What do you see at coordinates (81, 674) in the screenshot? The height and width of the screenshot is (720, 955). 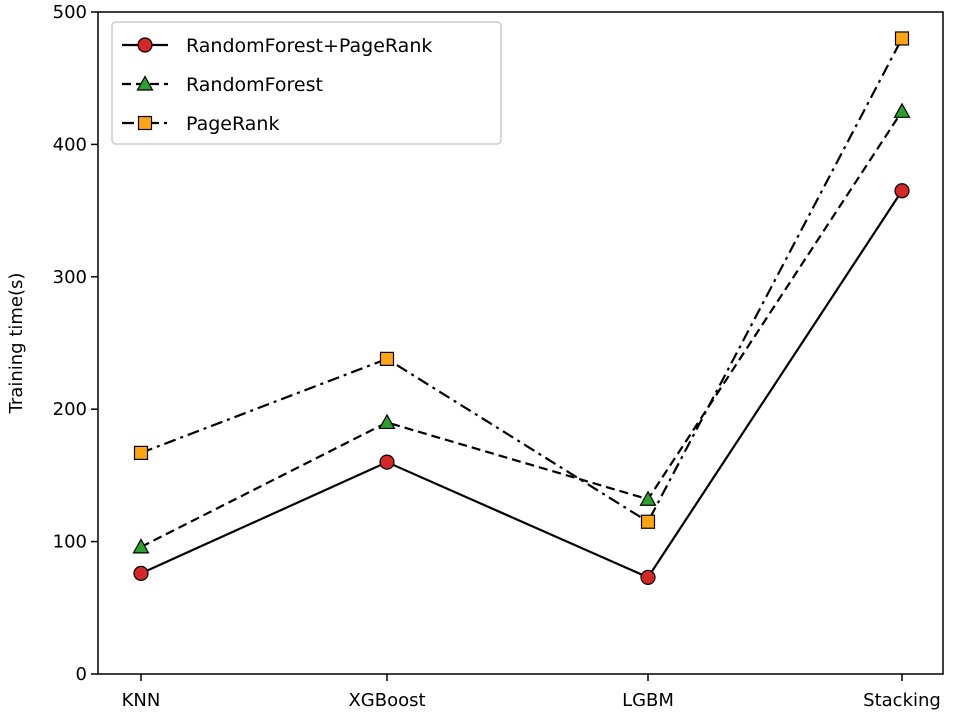 I see `y-tick-label: 0` at bounding box center [81, 674].